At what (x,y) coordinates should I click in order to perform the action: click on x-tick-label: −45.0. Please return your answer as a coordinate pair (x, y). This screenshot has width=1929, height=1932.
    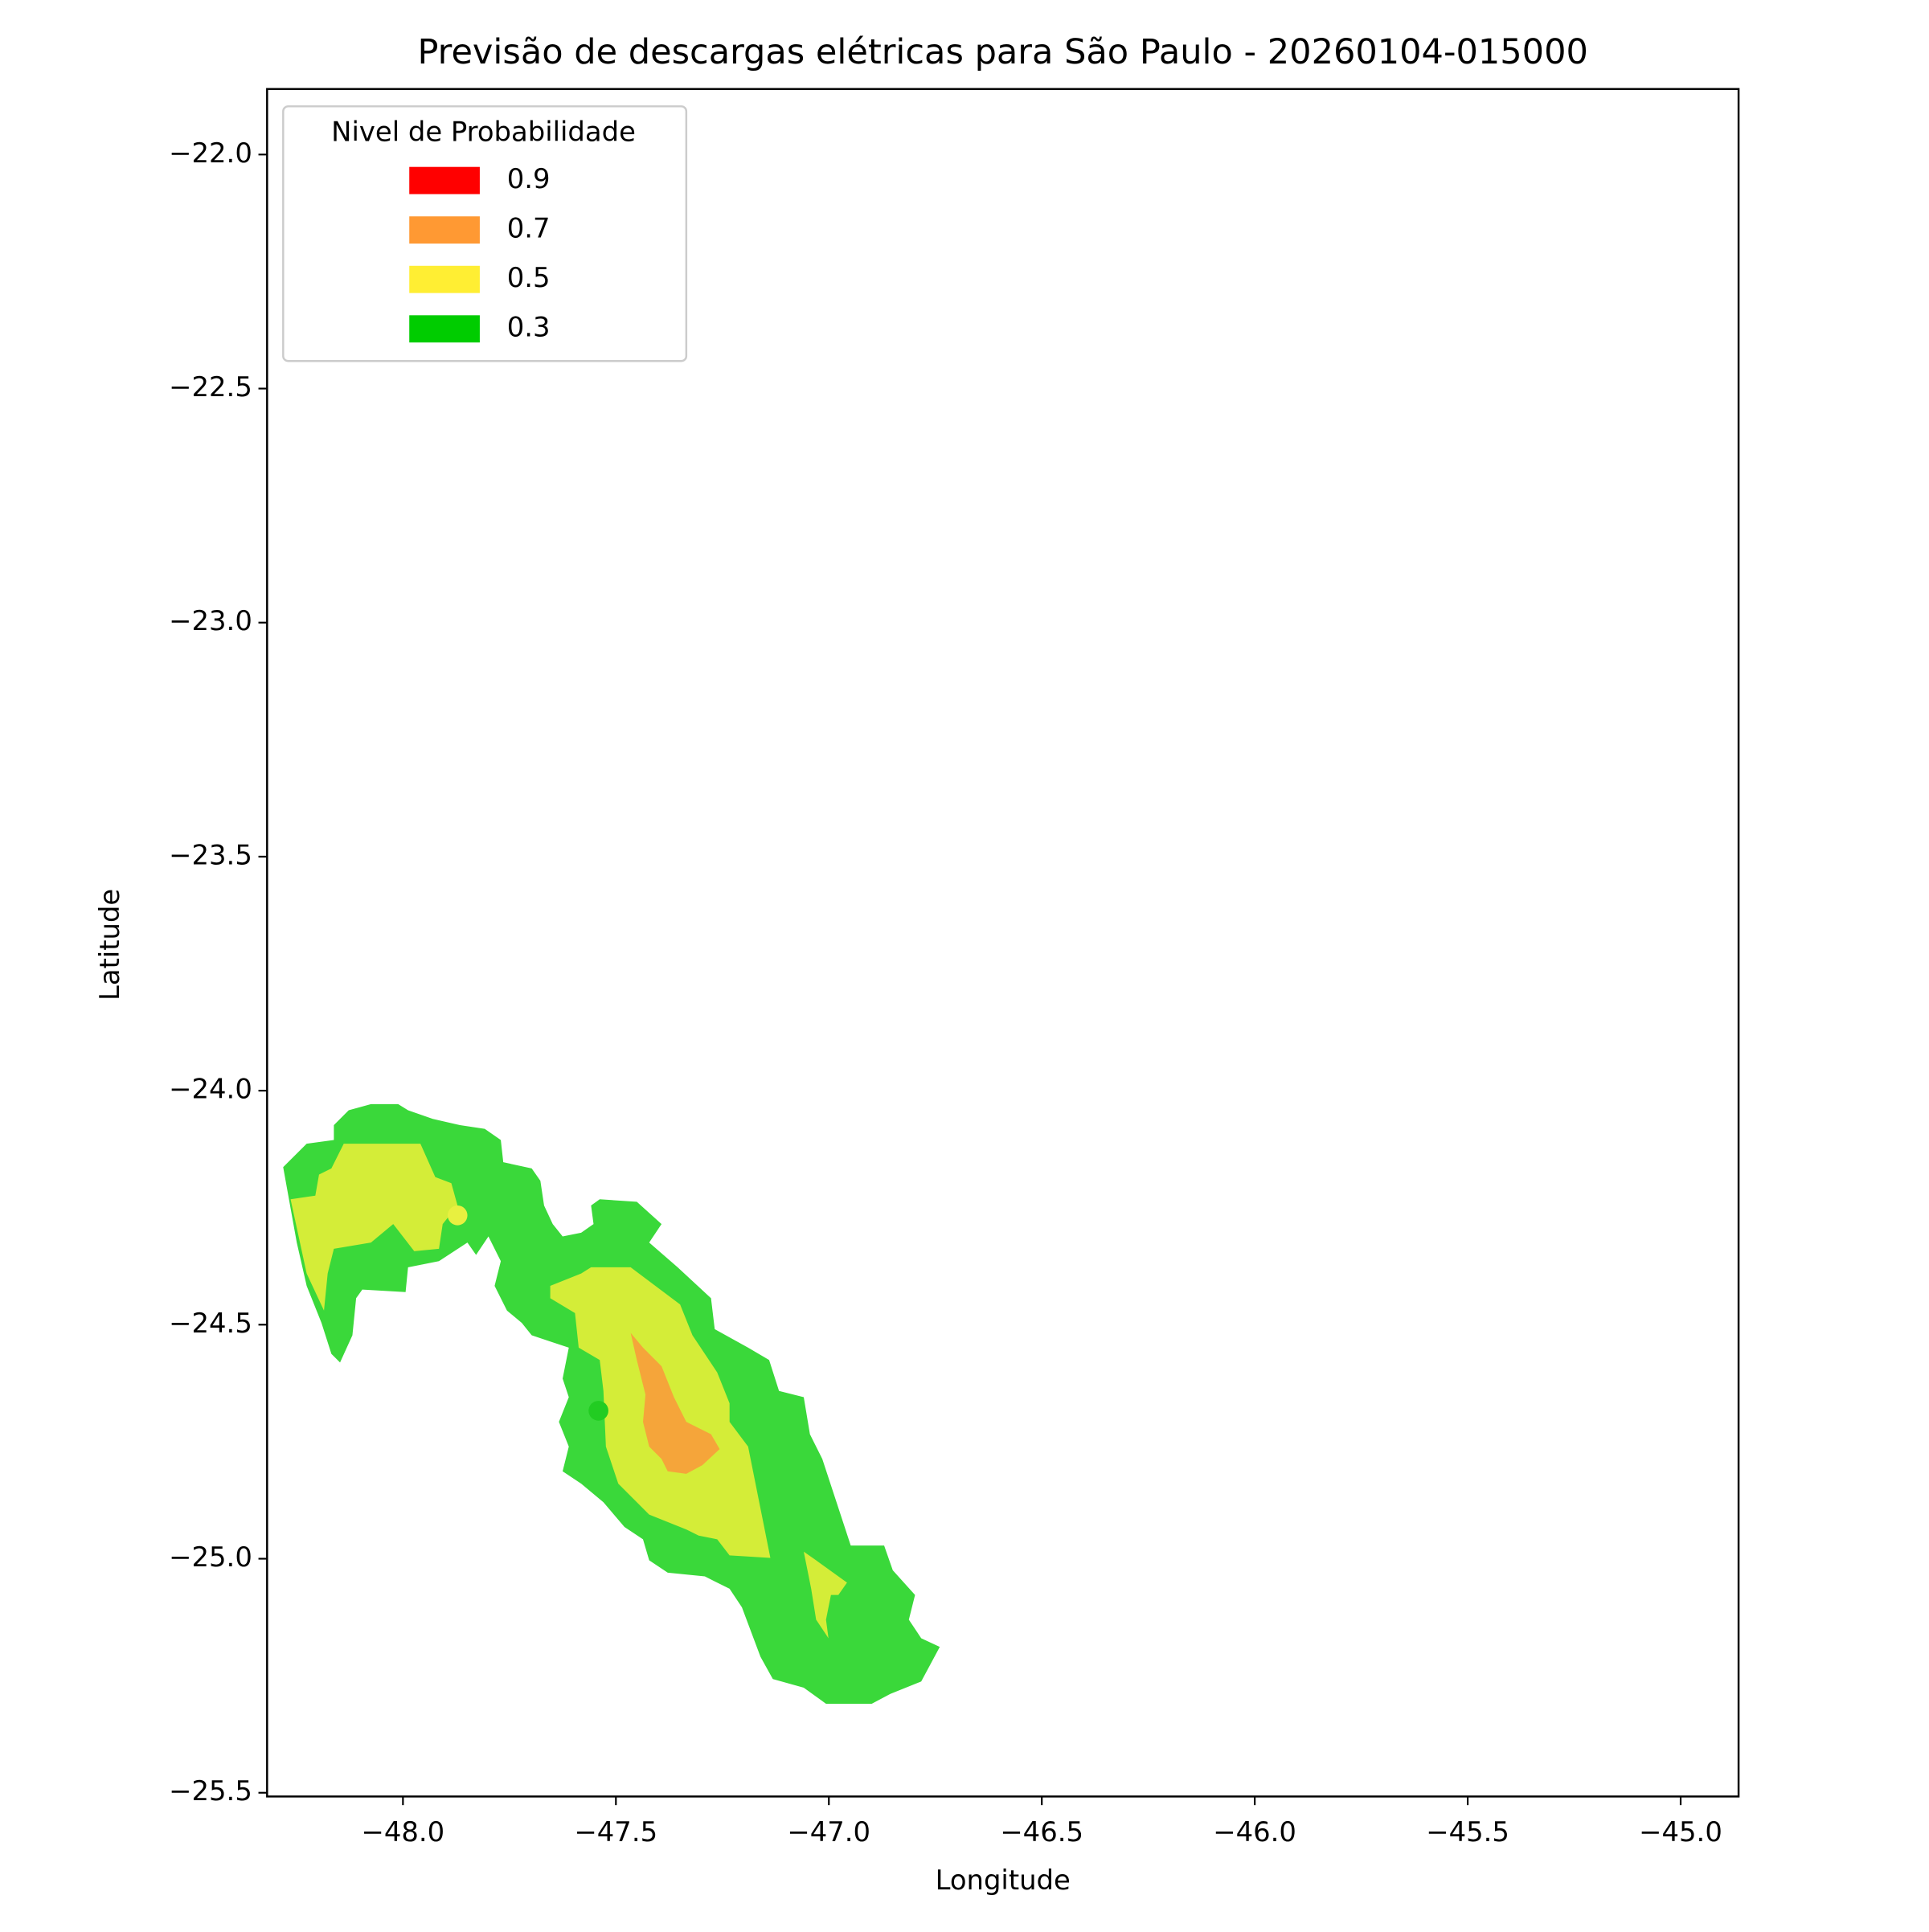
    Looking at the image, I should click on (1680, 1832).